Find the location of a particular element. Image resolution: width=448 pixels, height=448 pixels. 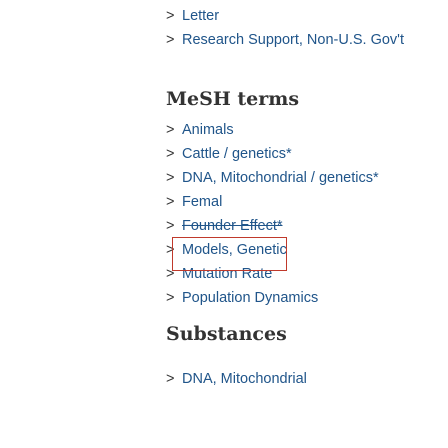

mesh-item-cattle: > Cattle / genetics* is located at coordinates (272, 154).